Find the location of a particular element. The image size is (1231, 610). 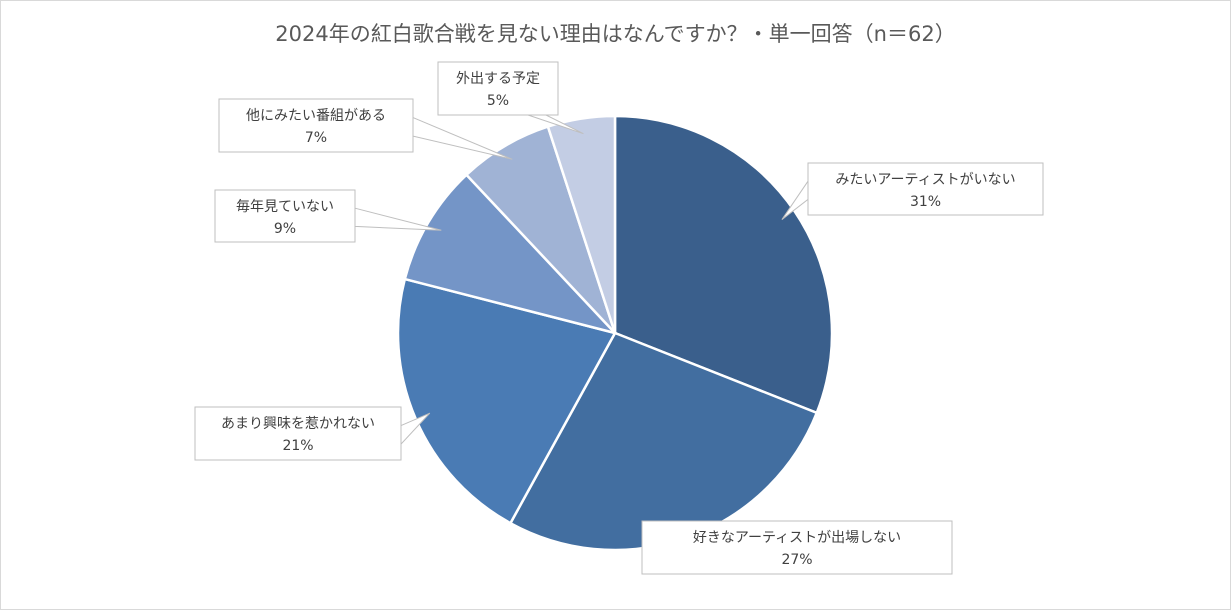

category-label: 毎年見ていない is located at coordinates (285, 207).